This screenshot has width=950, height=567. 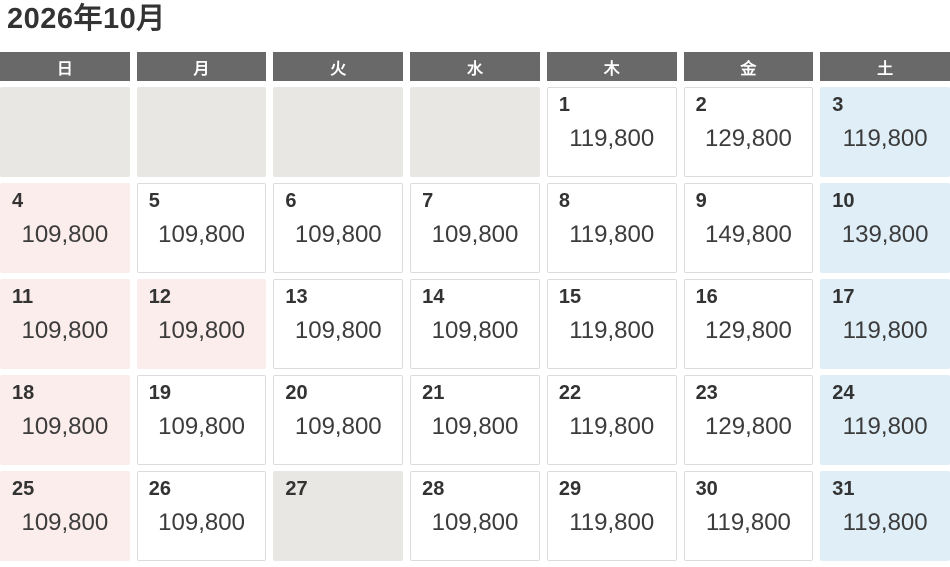 What do you see at coordinates (564, 105) in the screenshot?
I see `day-number: 1` at bounding box center [564, 105].